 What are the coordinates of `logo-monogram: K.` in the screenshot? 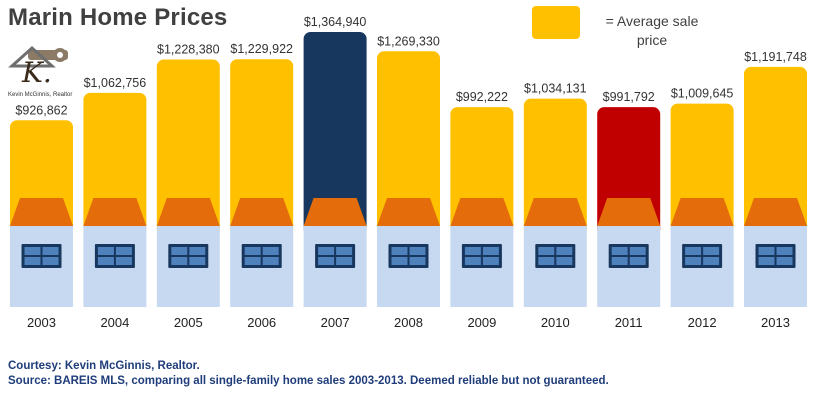 It's located at (36, 72).